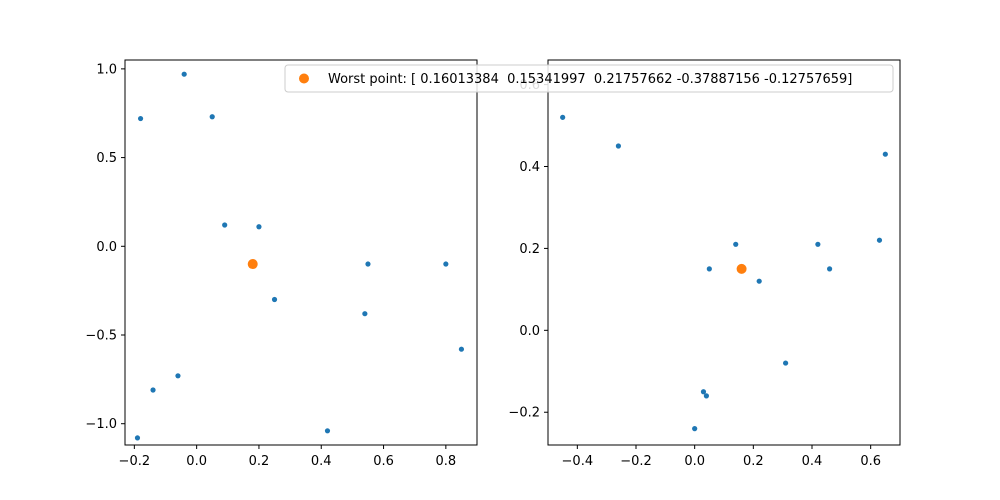 The image size is (1000, 500). What do you see at coordinates (524, 413) in the screenshot?
I see `y-tick-label: −0.2` at bounding box center [524, 413].